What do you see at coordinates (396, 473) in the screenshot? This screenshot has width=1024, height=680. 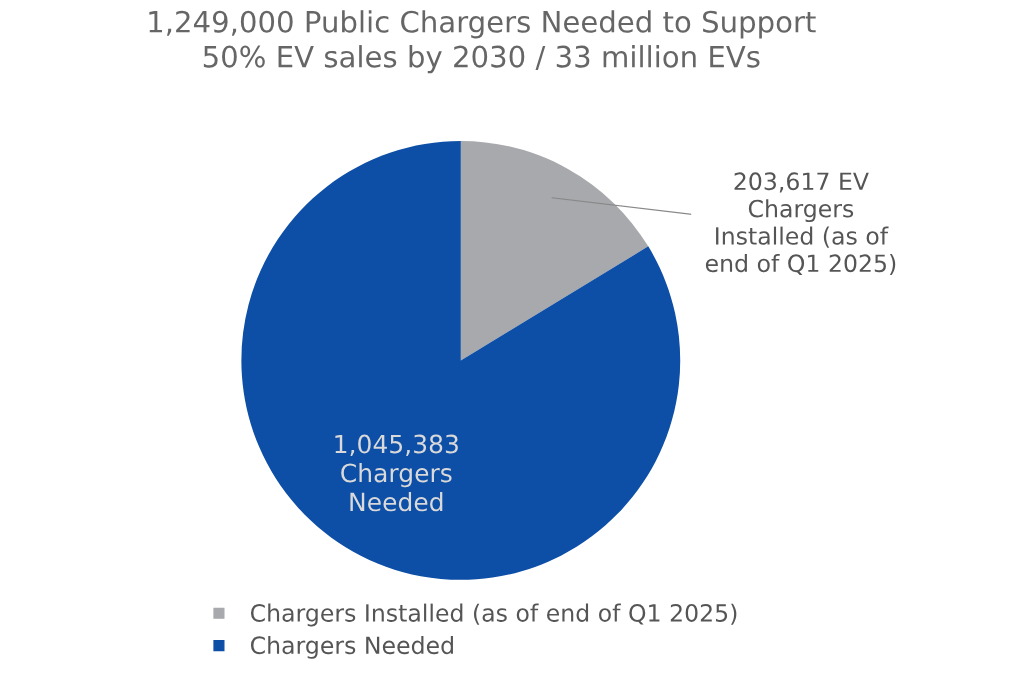 I see `data-label: 1,045,383 Chargers Needed` at bounding box center [396, 473].